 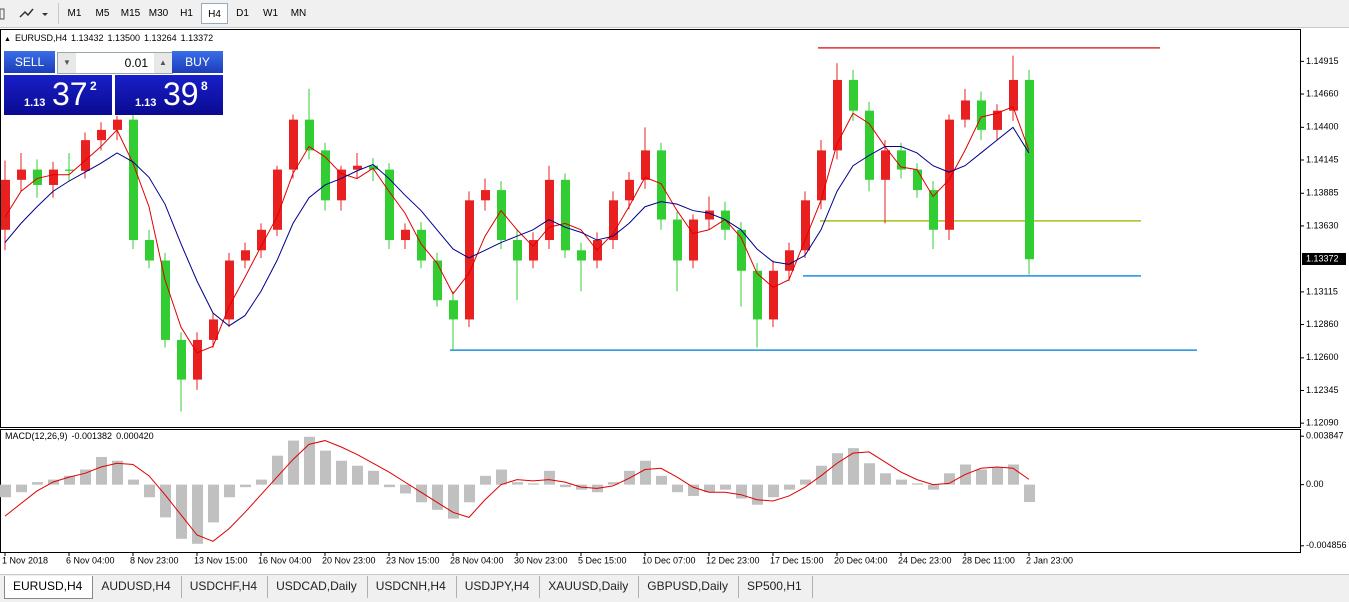 What do you see at coordinates (1322, 193) in the screenshot?
I see `y-tick-label: 1.13885` at bounding box center [1322, 193].